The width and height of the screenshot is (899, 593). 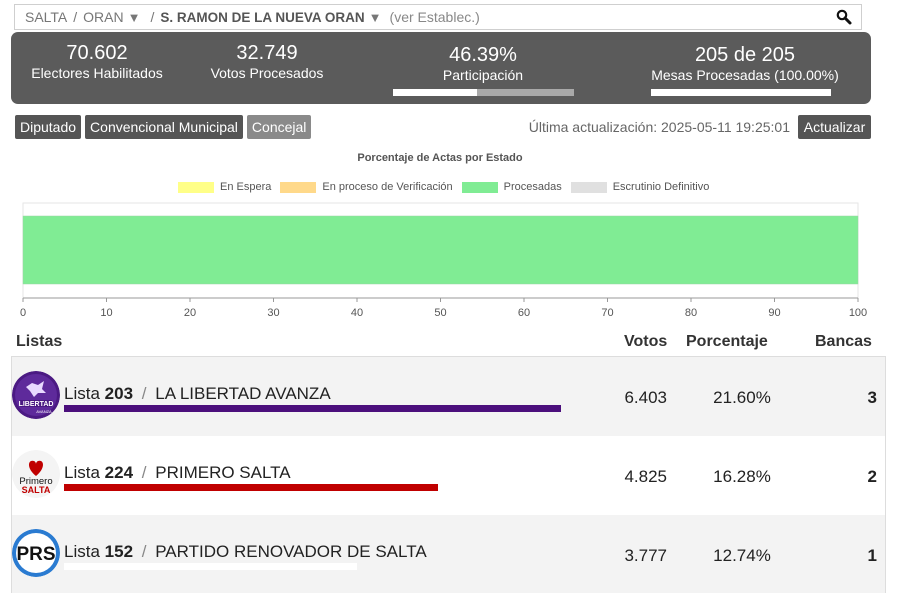 I want to click on legend-item-escrutinio-definitivo: Escrutinio Definitivo, so click(x=640, y=187).